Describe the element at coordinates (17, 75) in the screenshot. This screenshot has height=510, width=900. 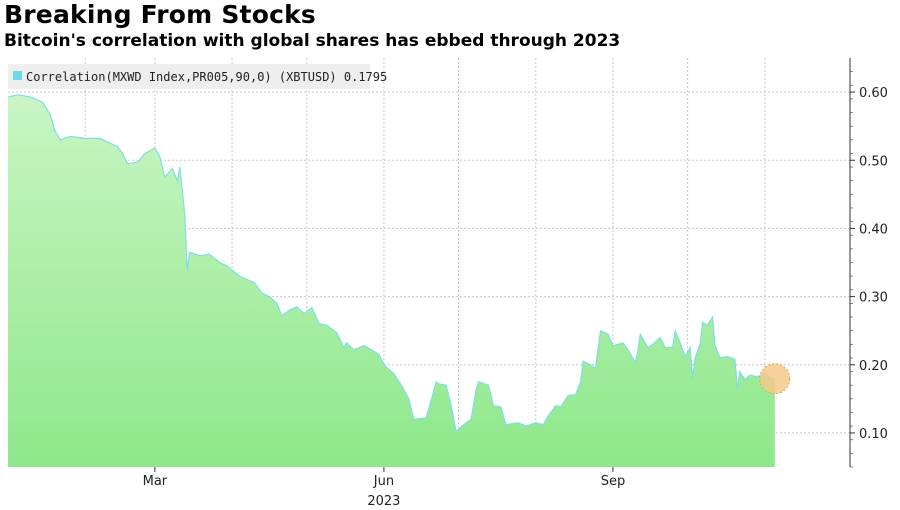
I see `legend-swatch` at that location.